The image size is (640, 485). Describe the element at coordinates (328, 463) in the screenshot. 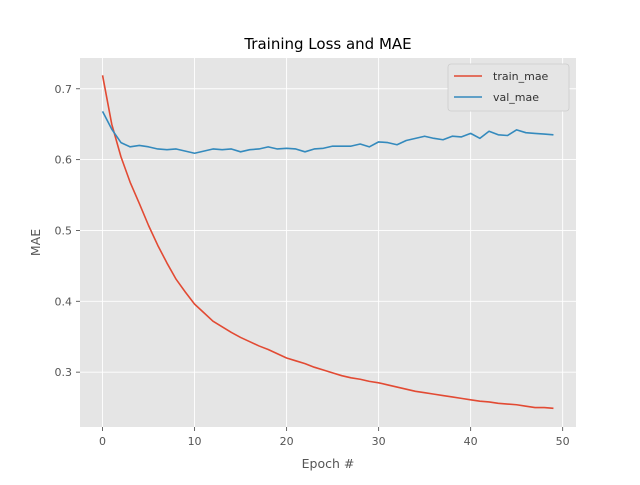

I see `x-axis-label: Epoch #` at that location.